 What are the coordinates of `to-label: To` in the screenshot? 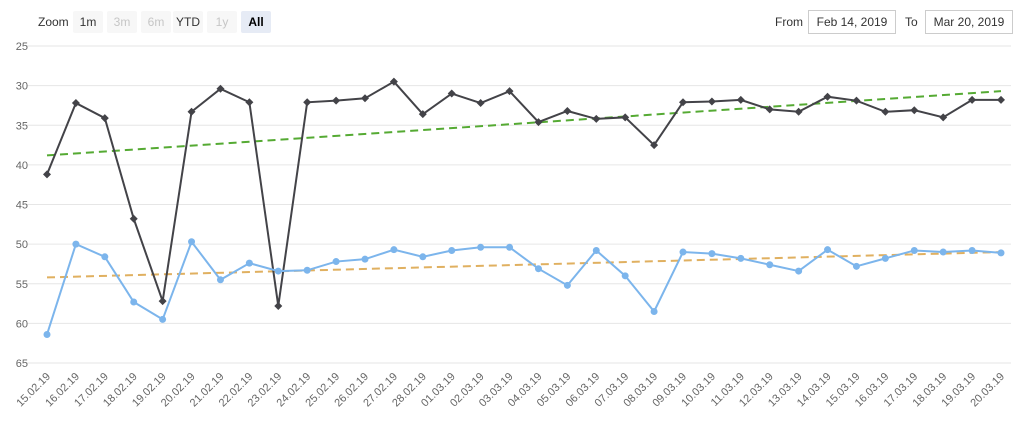 It's located at (911, 22).